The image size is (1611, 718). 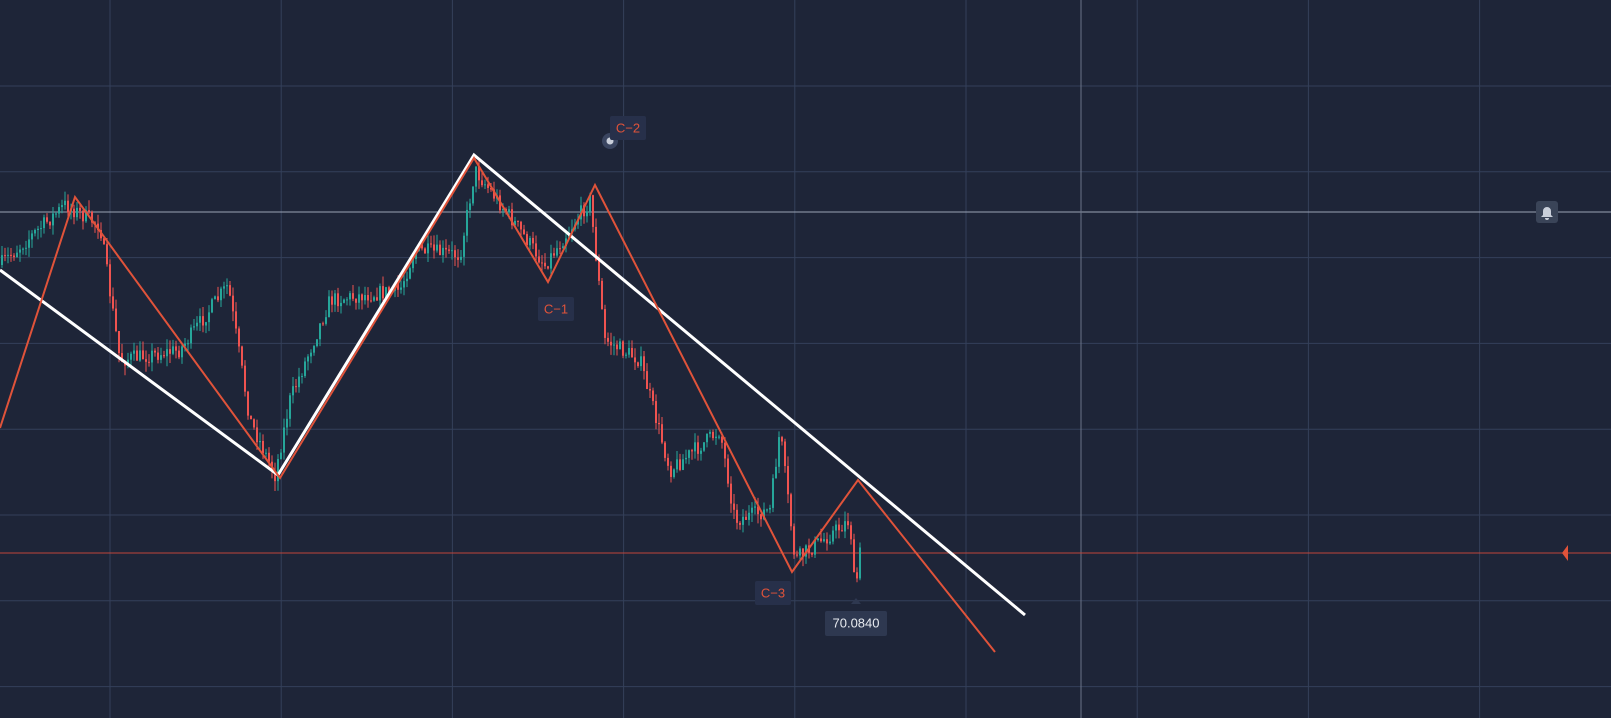 I want to click on wave-label: C−2, so click(x=628, y=127).